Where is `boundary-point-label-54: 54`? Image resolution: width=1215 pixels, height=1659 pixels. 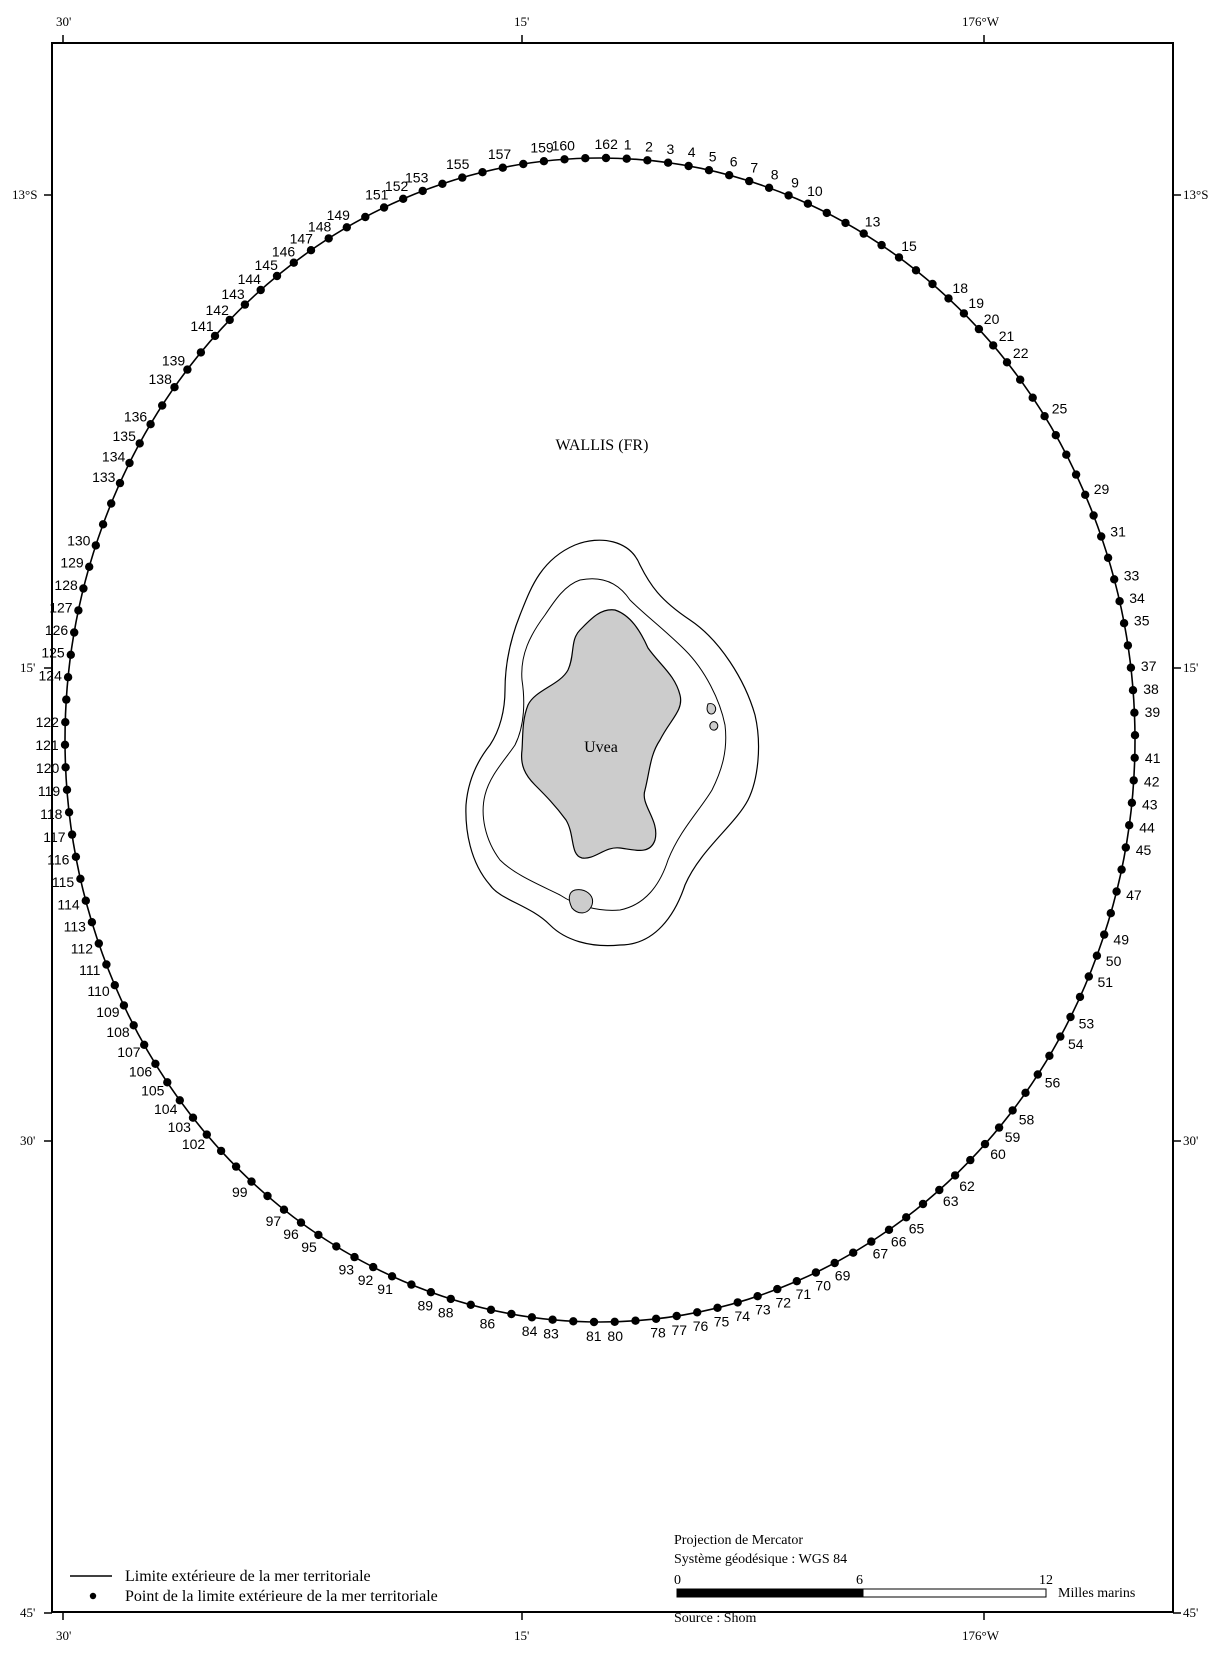
boundary-point-label-54: 54 is located at coordinates (1076, 1044).